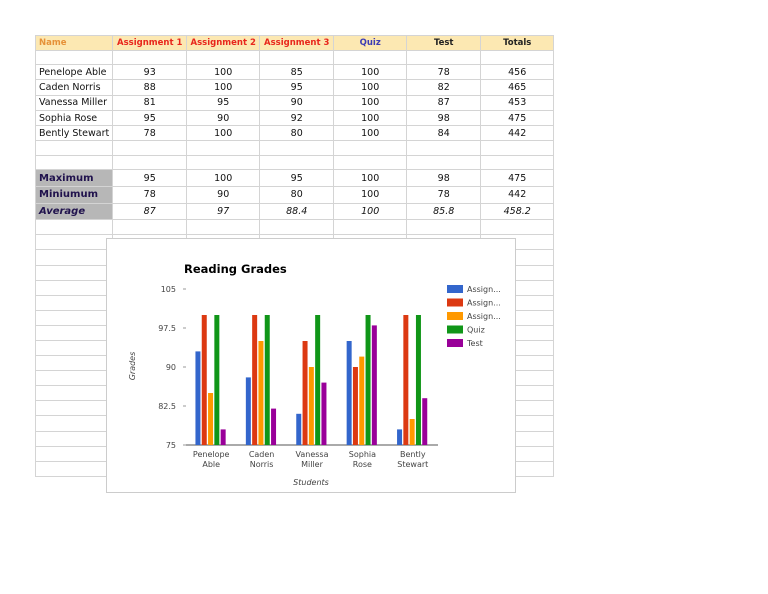  Describe the element at coordinates (74, 211) in the screenshot. I see `cell: Average` at that location.